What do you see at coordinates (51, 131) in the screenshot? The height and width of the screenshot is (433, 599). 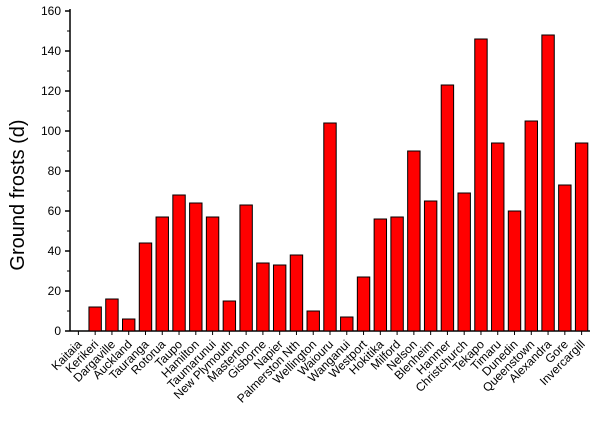 I see `y-tick-label: 100` at bounding box center [51, 131].